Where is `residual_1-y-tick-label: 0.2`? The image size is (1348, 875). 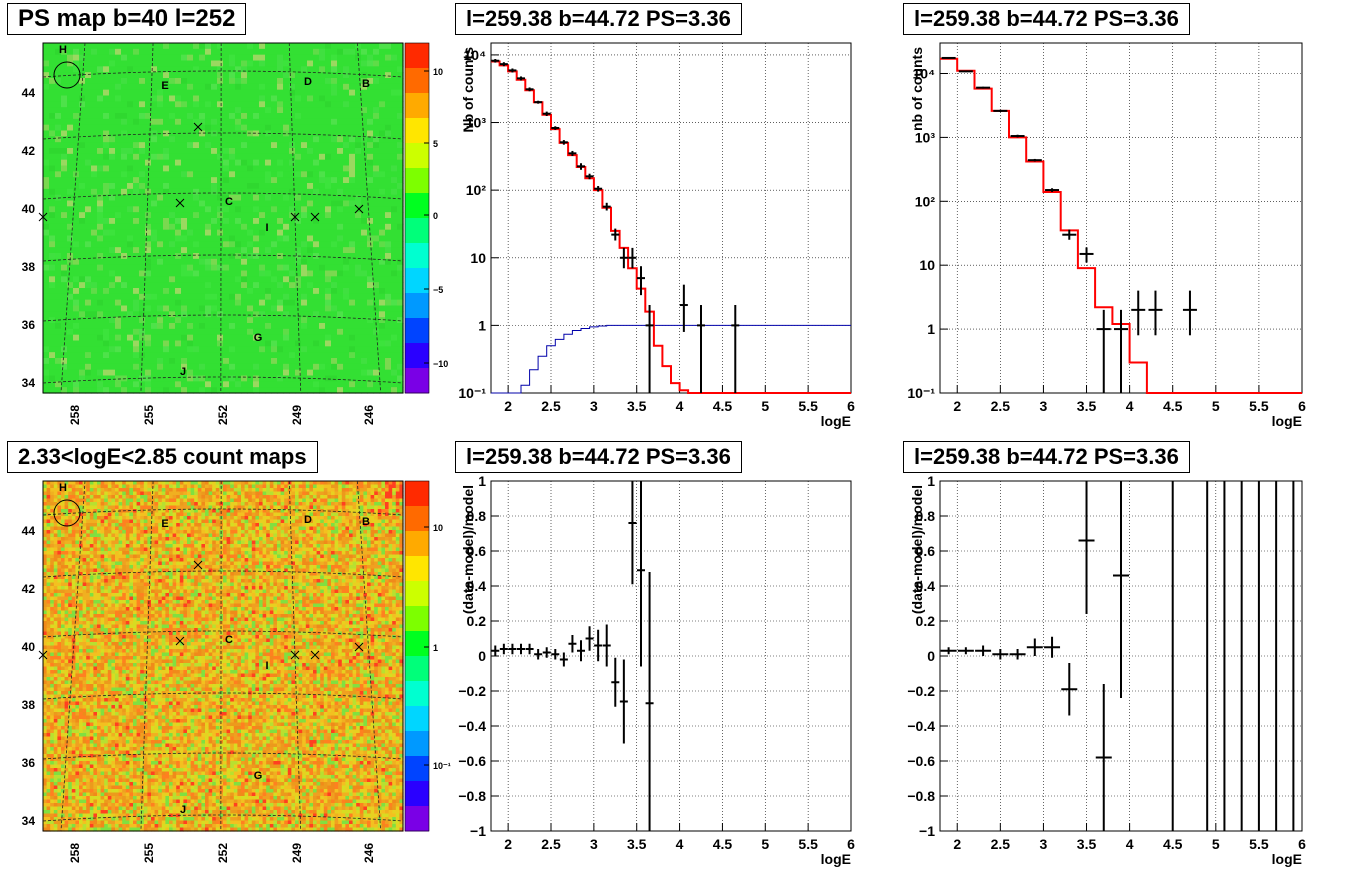
residual_1-y-tick-label: 0.2 is located at coordinates (477, 621).